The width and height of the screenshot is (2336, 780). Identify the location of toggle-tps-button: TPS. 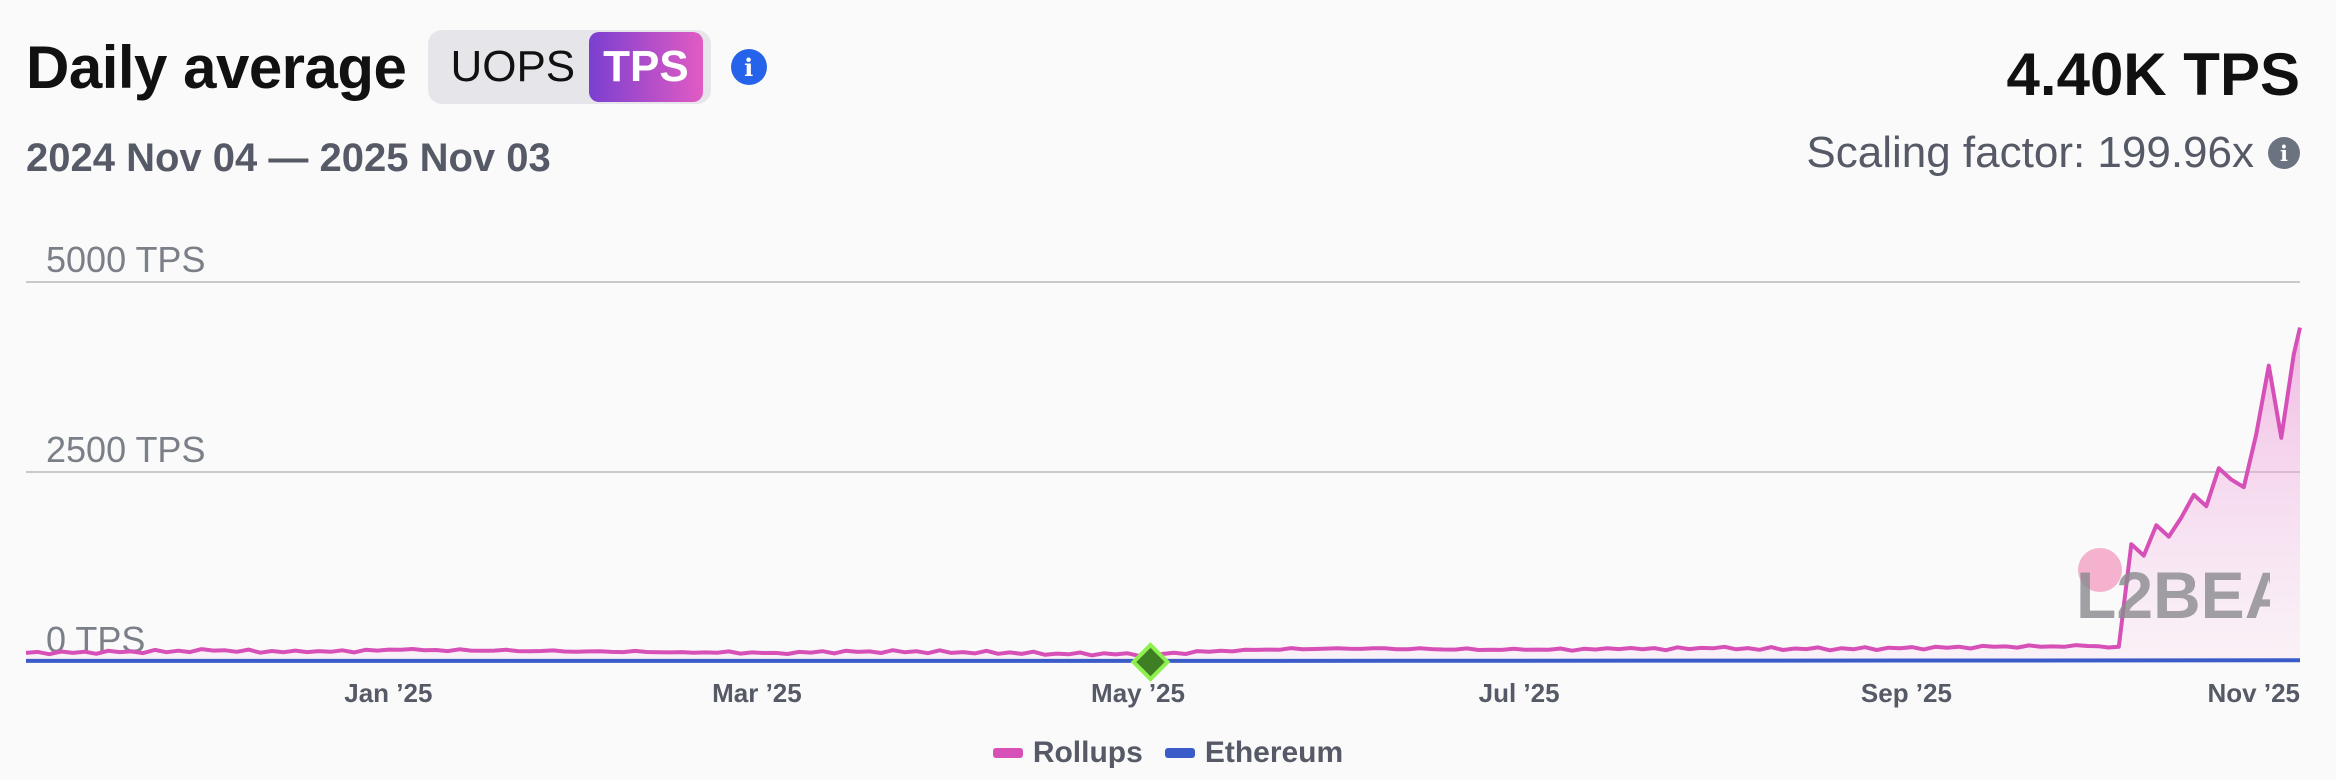
(646, 67).